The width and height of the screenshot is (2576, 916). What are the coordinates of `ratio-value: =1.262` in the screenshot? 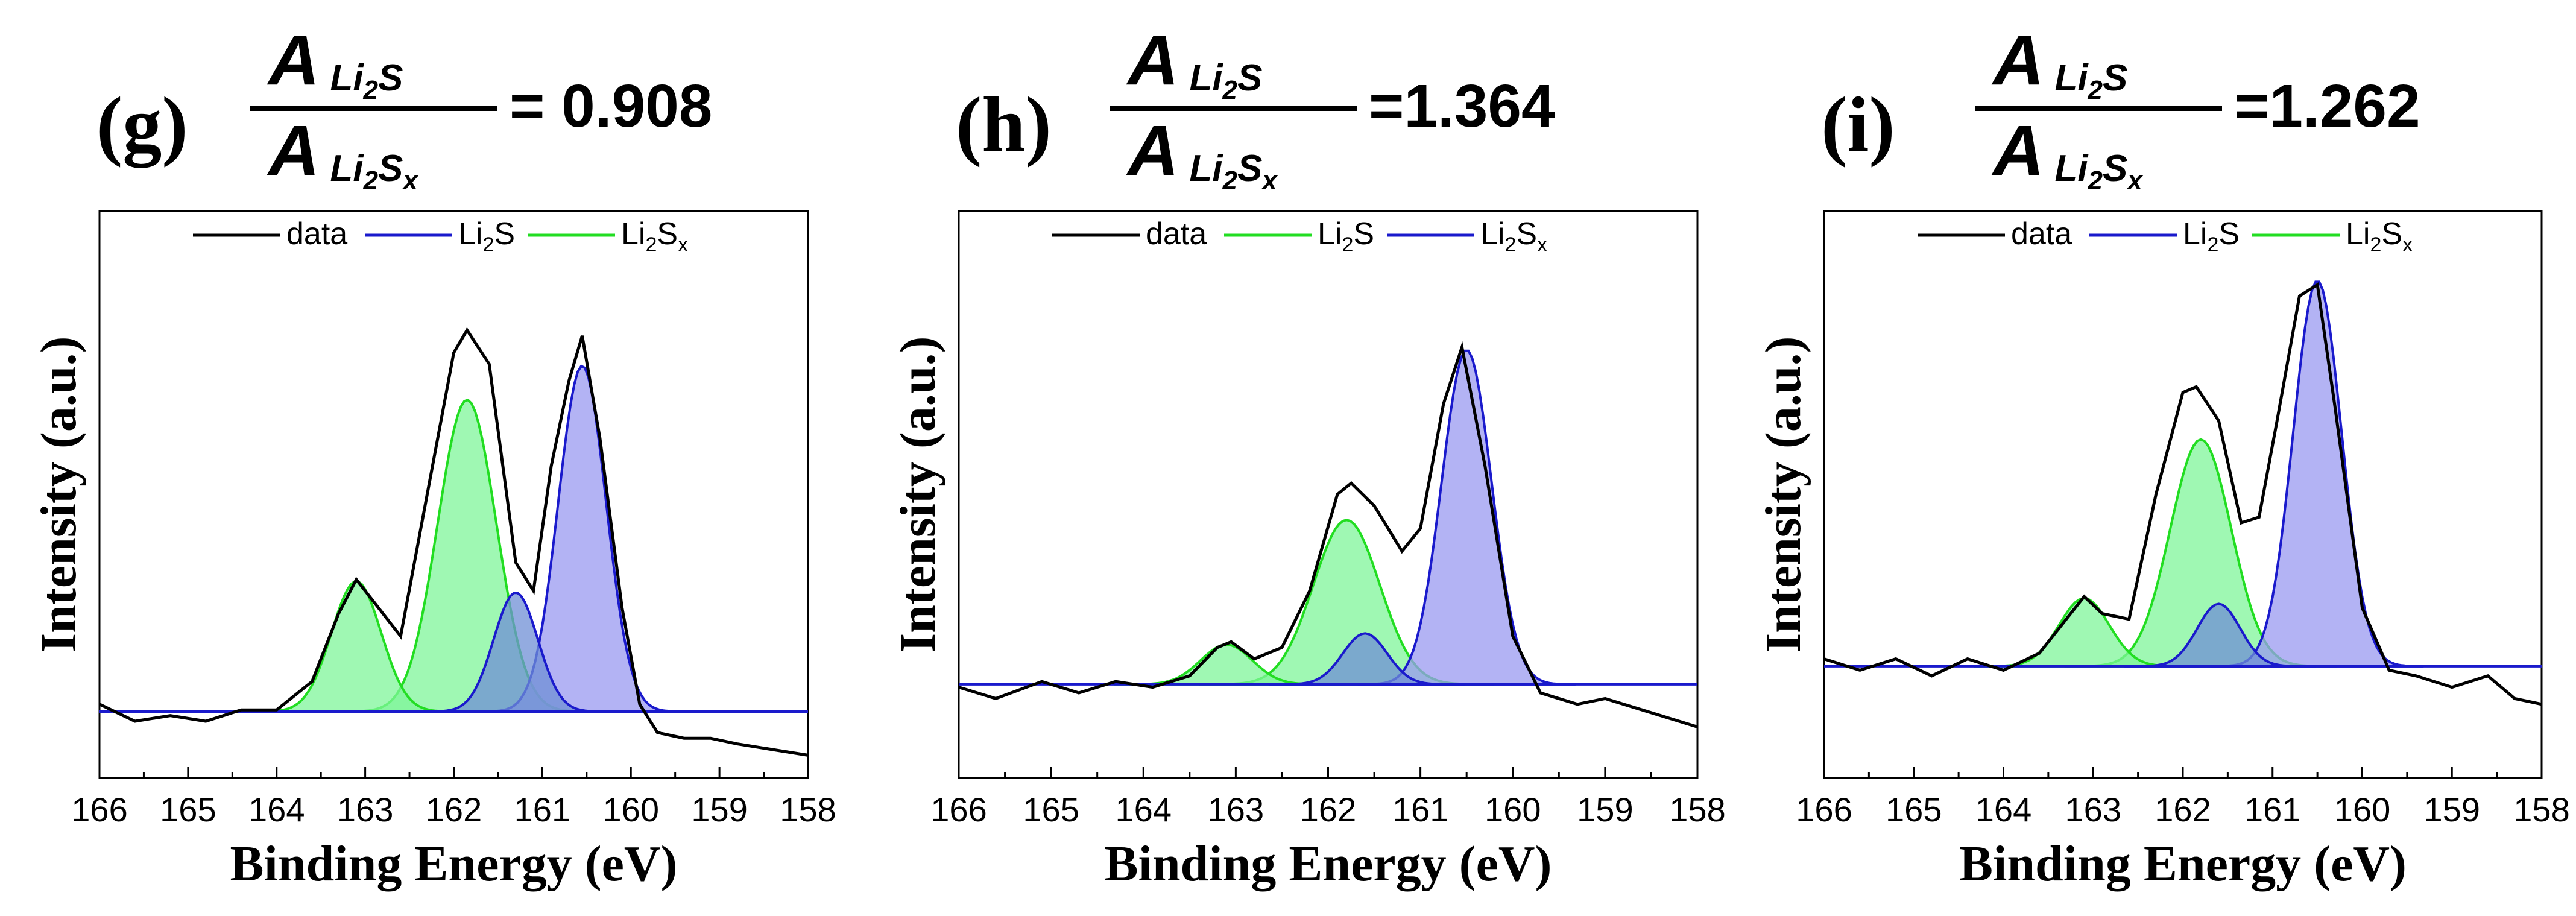 It's located at (2327, 106).